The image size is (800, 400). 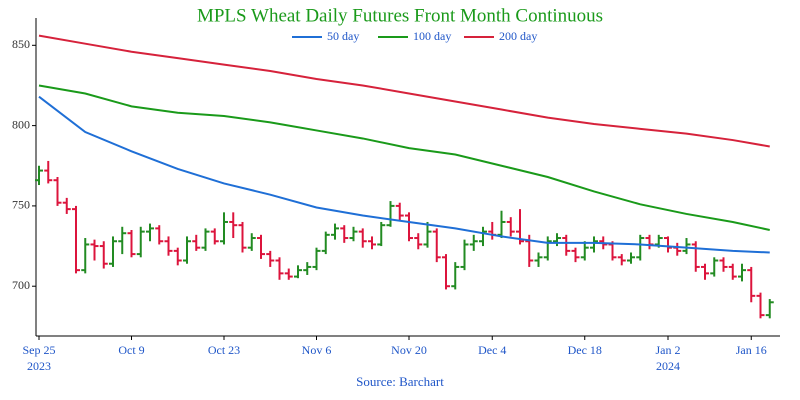 What do you see at coordinates (492, 350) in the screenshot?
I see `x-tick-label: Dec 4` at bounding box center [492, 350].